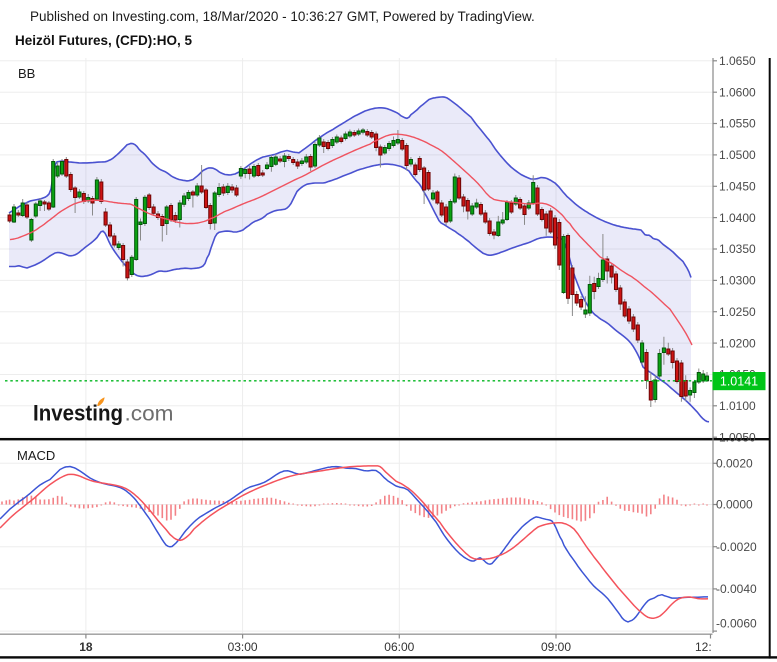  I want to click on svg-text: 1.0350, so click(737, 249).